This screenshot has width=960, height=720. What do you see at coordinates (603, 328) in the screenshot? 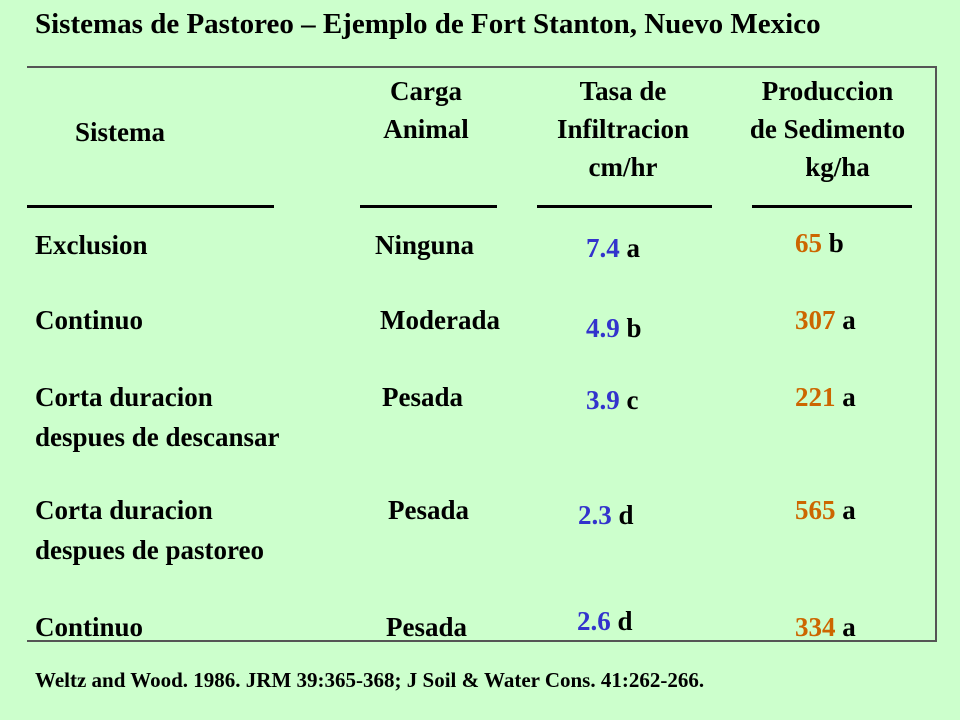
I see `row2-tasa-value: 4.9` at bounding box center [603, 328].